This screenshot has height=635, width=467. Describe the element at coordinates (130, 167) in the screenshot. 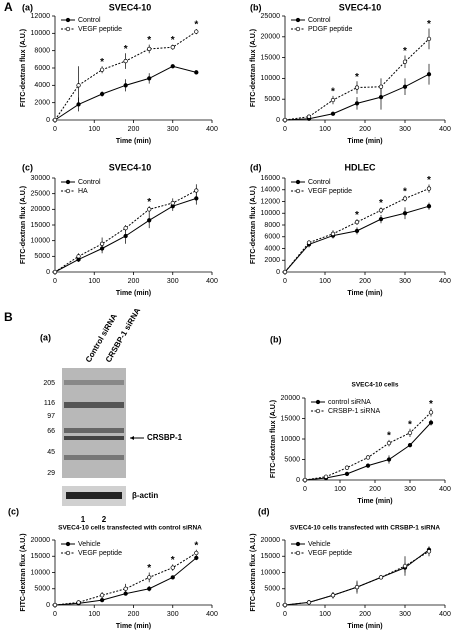

I see `chart-title: SVEC4-10` at that location.